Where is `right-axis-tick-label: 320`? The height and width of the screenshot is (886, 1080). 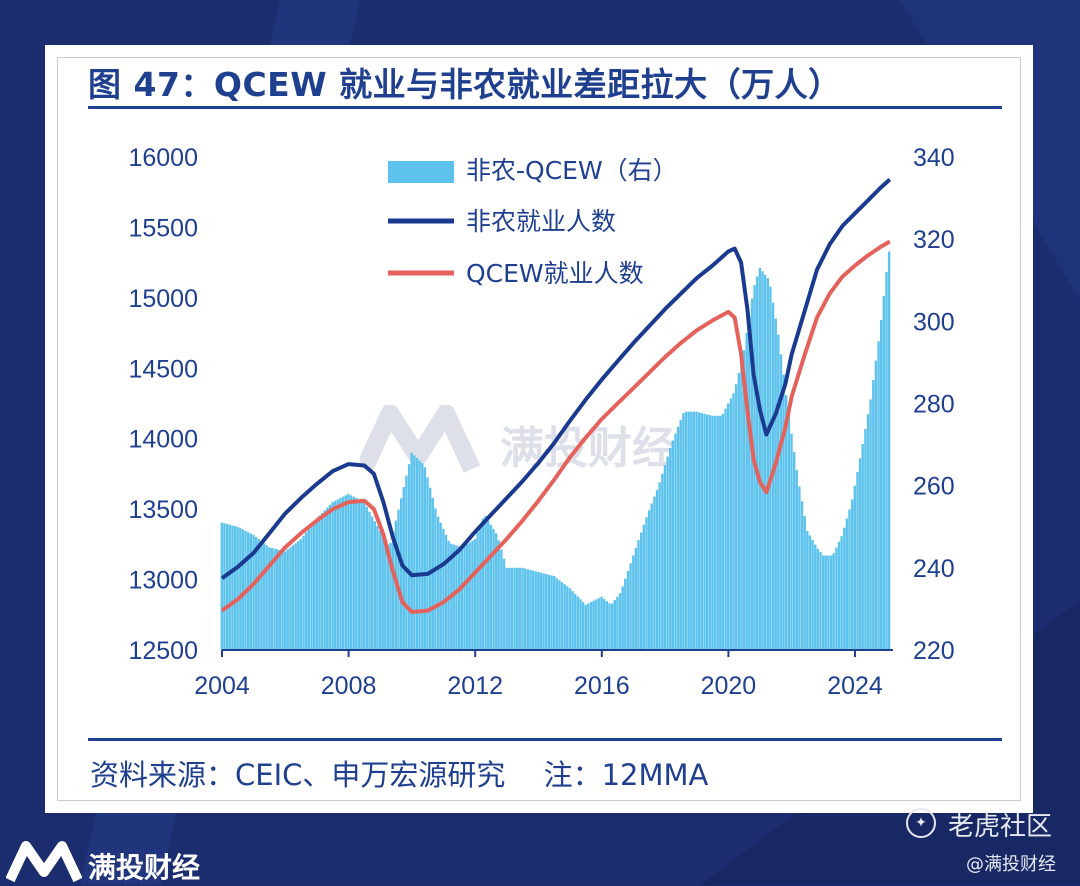
right-axis-tick-label: 320 is located at coordinates (934, 240).